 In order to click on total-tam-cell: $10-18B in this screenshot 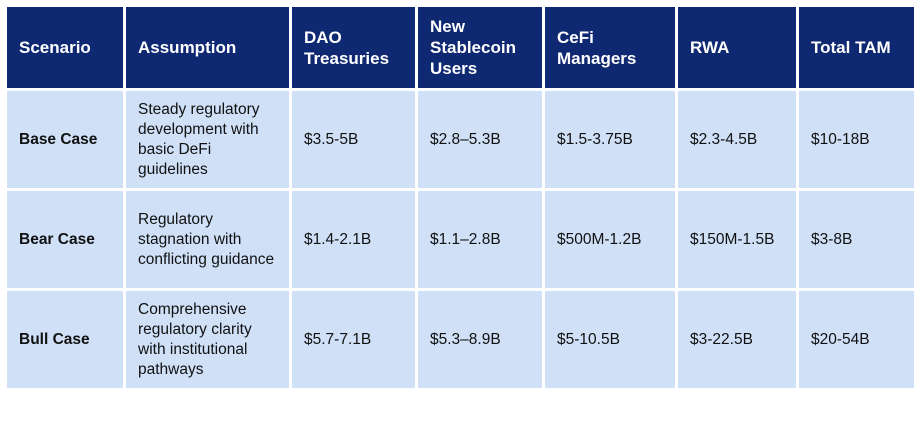, I will do `click(856, 139)`.